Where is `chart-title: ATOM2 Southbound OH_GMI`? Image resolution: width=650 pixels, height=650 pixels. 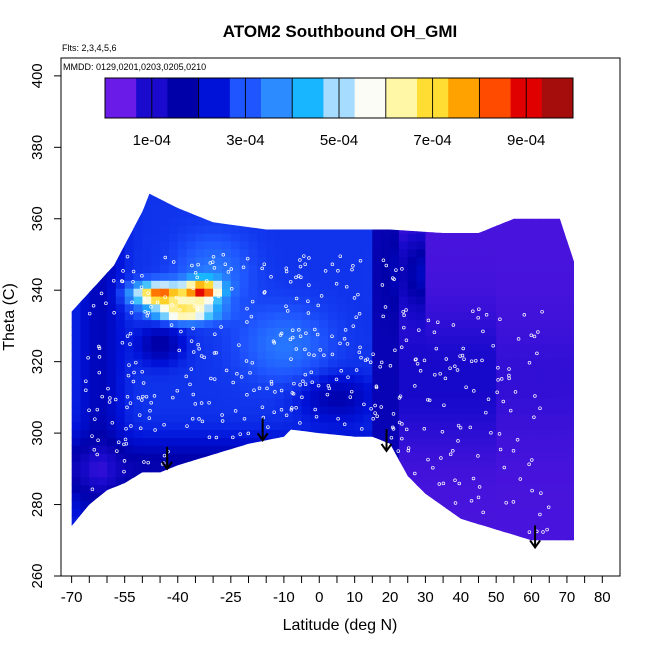 chart-title: ATOM2 Southbound OH_GMI is located at coordinates (340, 31).